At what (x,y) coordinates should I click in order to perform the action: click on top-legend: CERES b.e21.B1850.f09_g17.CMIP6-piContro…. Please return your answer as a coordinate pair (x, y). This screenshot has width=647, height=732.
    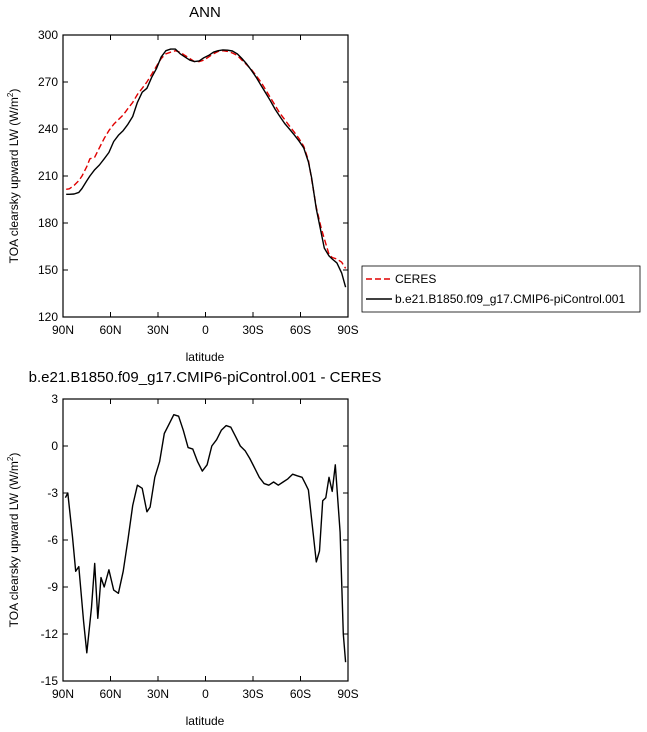
    Looking at the image, I should click on (501, 289).